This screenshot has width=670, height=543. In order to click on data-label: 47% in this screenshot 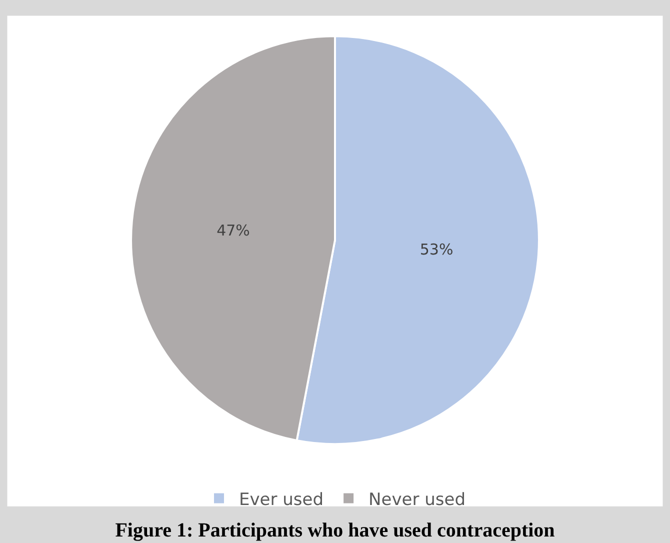, I will do `click(233, 231)`.